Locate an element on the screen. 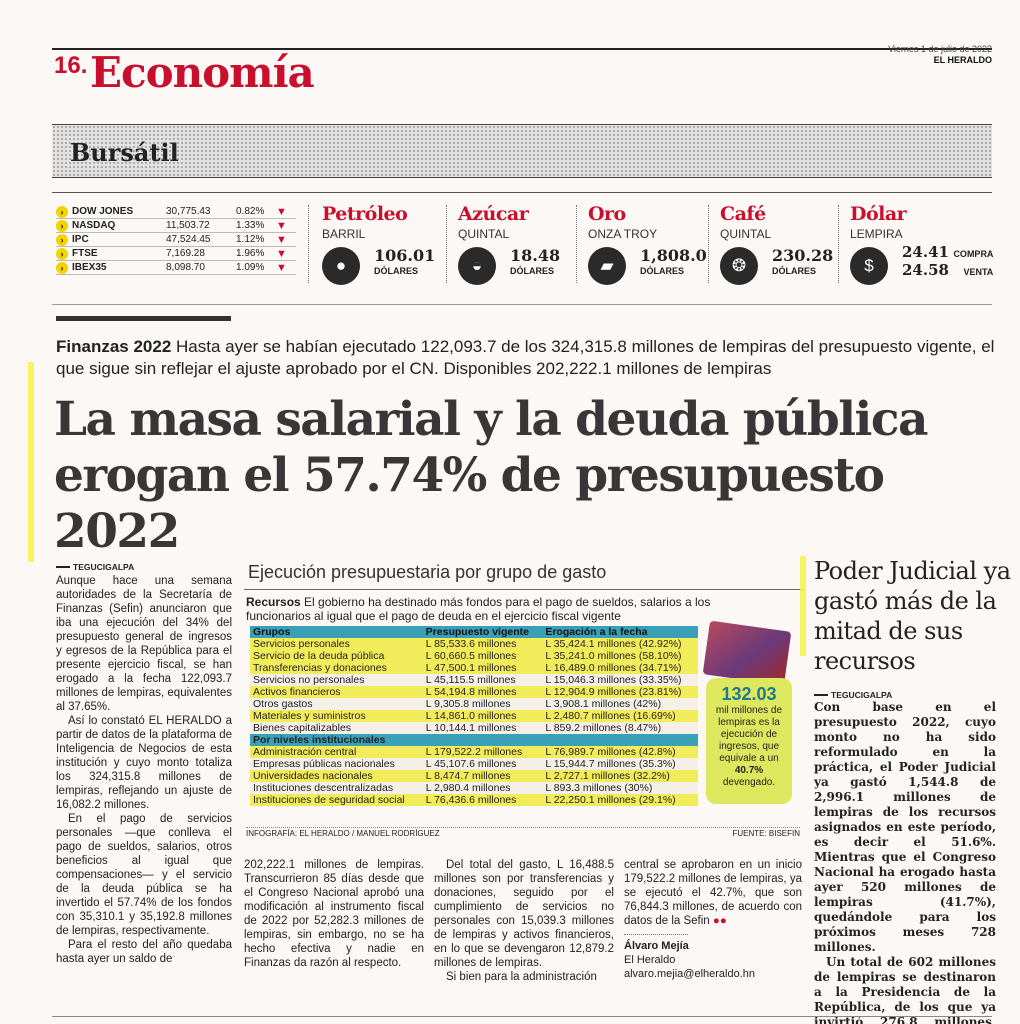 The width and height of the screenshot is (1020, 1024). index-row: › NASDAQ 11,503.72 1.33% ▼ is located at coordinates (176, 226).